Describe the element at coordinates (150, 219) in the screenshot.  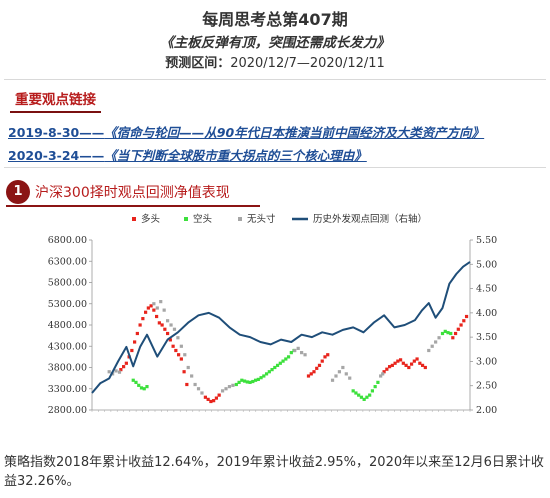
I see `legend-label: 多头` at that location.